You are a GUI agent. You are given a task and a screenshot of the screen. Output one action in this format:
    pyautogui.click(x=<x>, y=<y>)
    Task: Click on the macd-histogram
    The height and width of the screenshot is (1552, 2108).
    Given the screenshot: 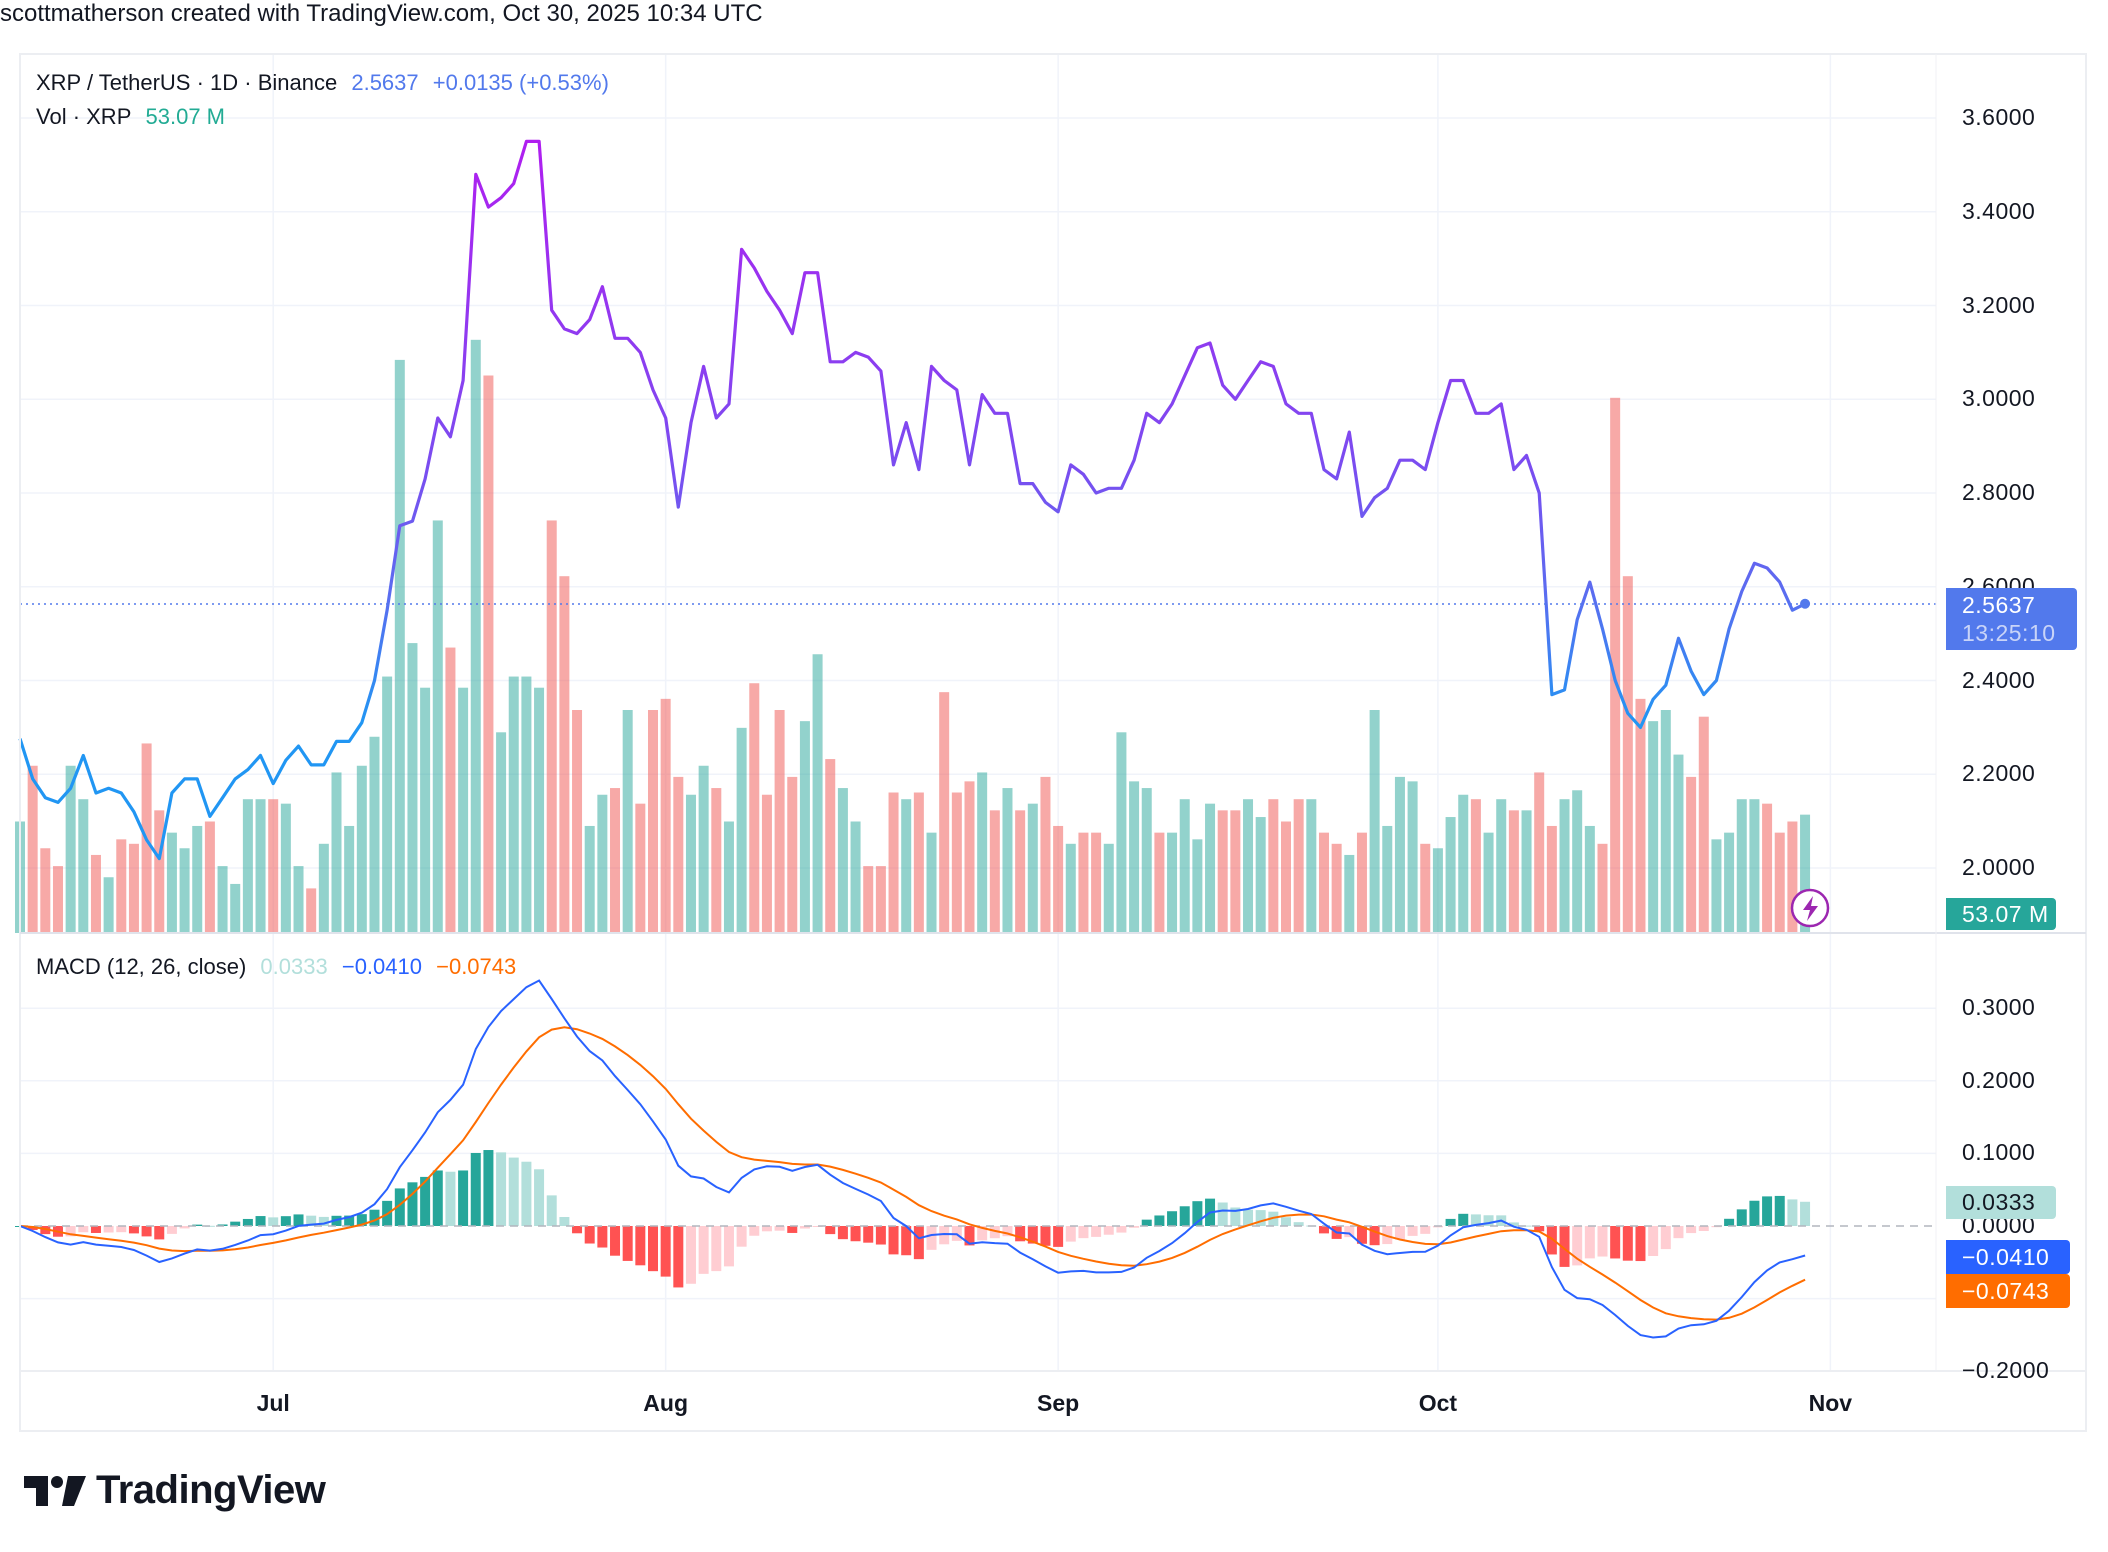 What is the action you would take?
    pyautogui.click(x=913, y=1219)
    